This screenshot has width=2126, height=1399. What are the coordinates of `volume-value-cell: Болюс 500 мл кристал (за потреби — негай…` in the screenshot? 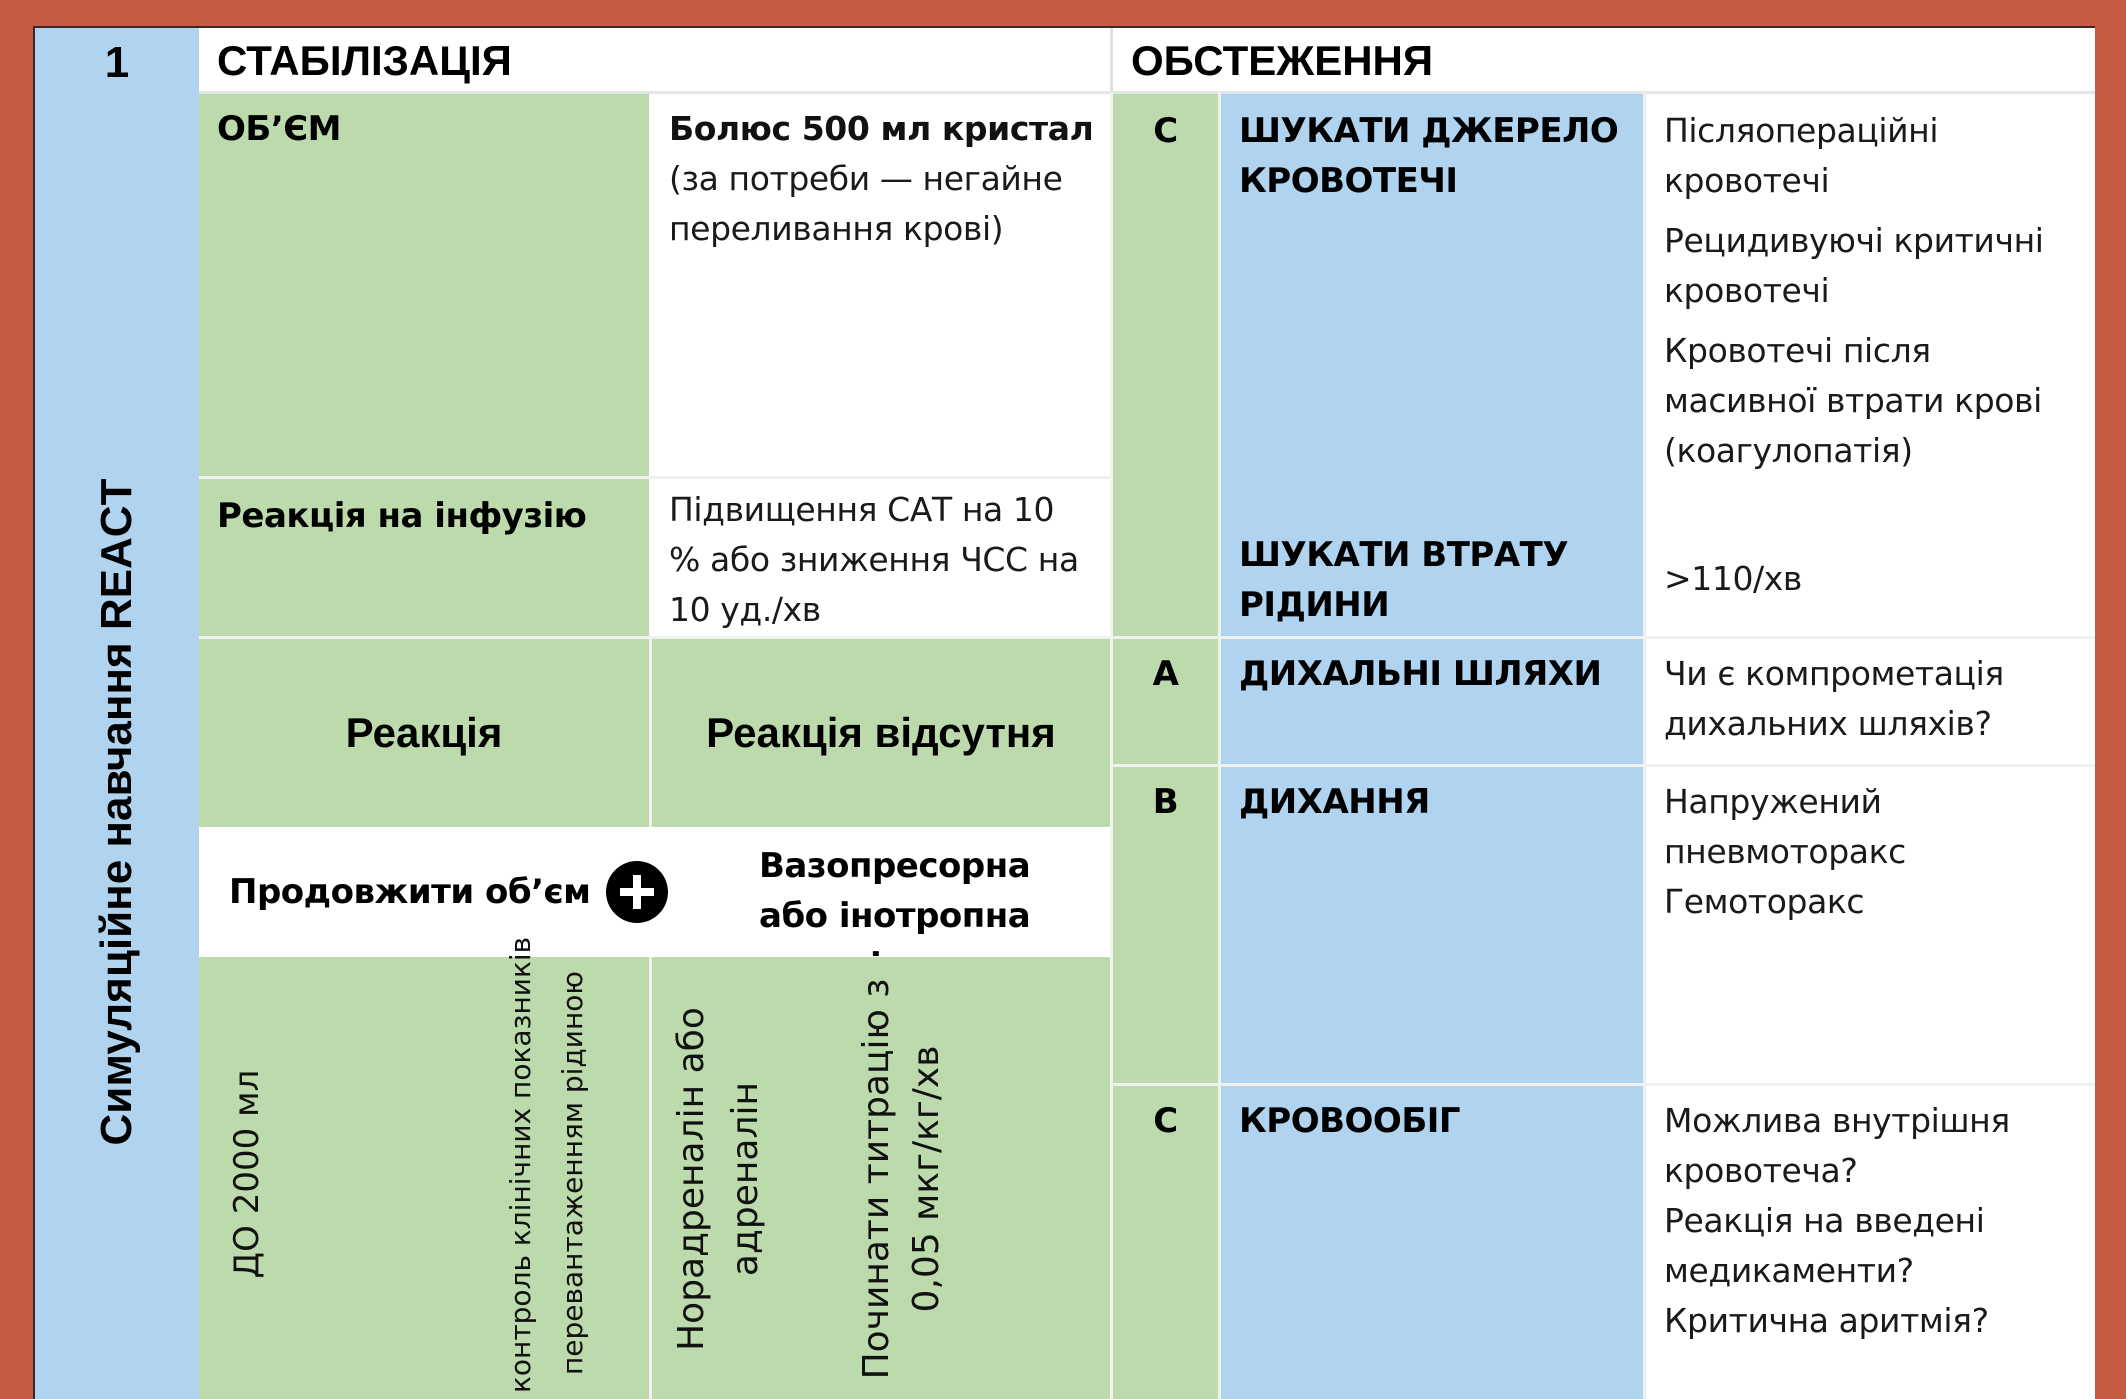 It's located at (880, 285).